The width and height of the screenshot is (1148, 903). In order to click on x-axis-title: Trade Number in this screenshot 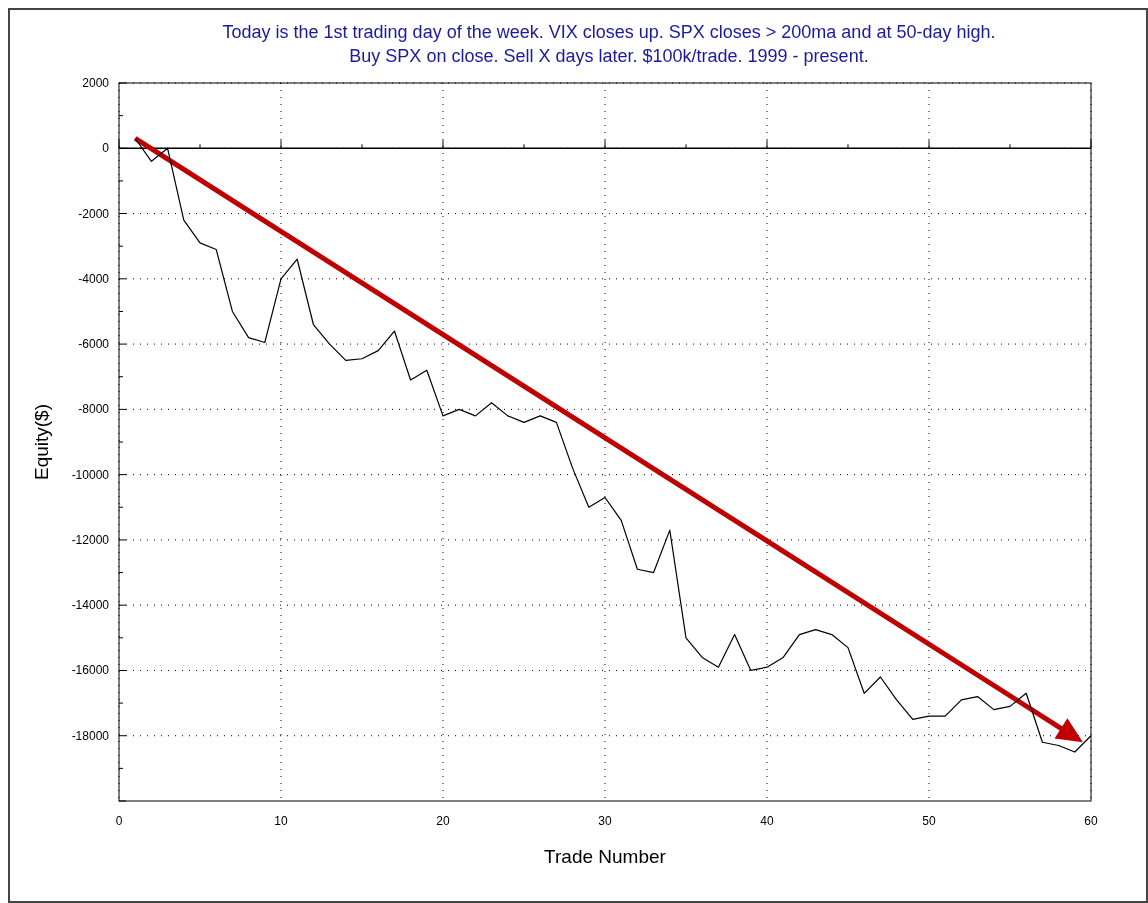, I will do `click(605, 856)`.